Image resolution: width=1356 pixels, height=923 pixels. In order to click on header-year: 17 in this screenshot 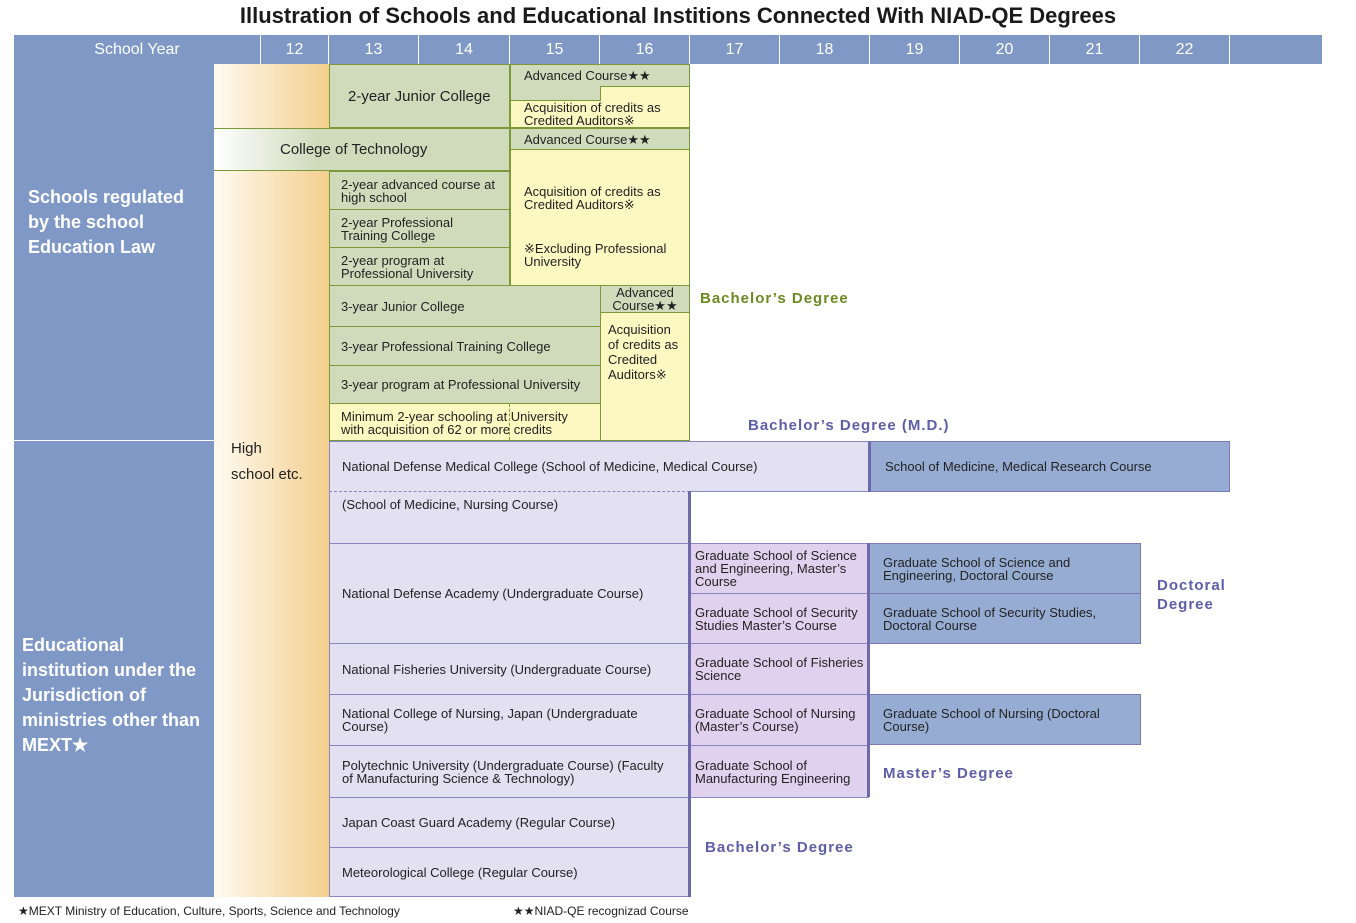, I will do `click(735, 49)`.